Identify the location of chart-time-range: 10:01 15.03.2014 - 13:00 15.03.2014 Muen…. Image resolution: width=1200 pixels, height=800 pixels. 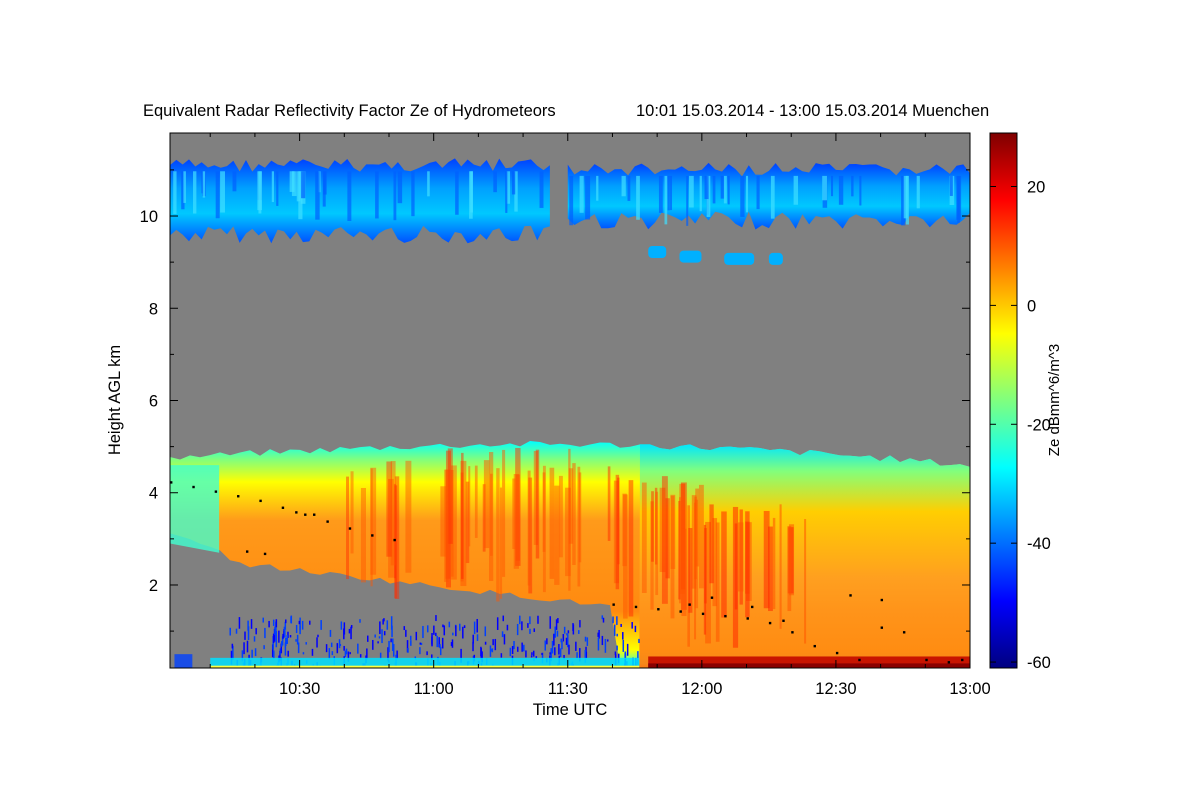
(812, 111).